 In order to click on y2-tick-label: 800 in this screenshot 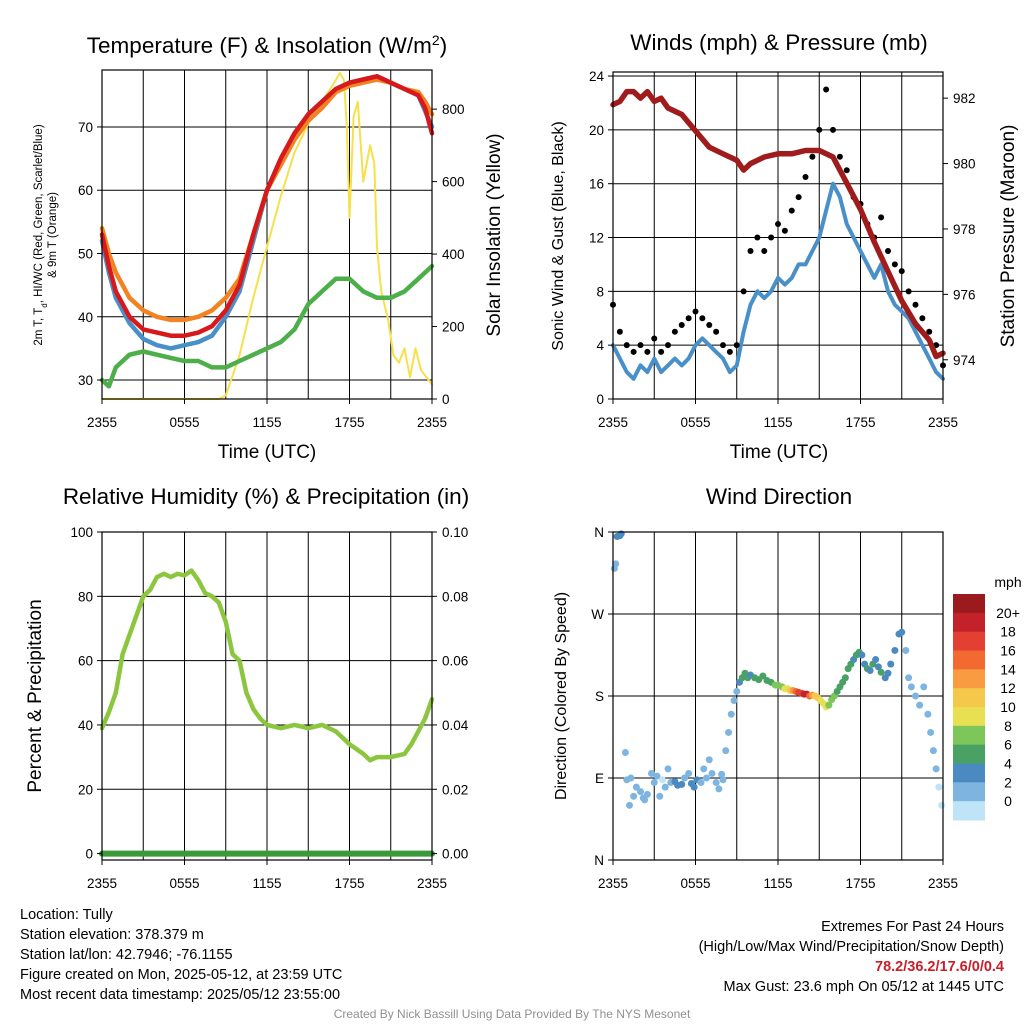, I will do `click(453, 109)`.